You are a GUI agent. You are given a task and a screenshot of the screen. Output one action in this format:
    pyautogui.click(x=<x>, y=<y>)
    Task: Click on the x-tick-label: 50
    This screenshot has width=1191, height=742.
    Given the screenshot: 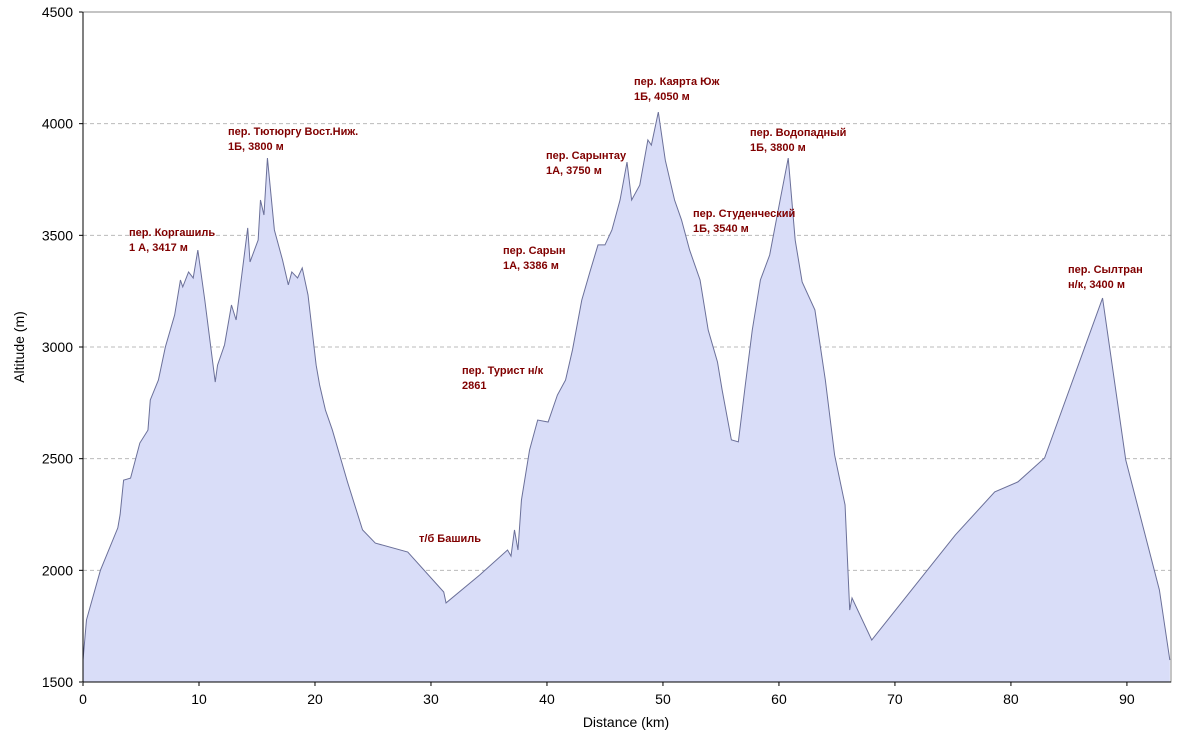 What is the action you would take?
    pyautogui.click(x=663, y=699)
    